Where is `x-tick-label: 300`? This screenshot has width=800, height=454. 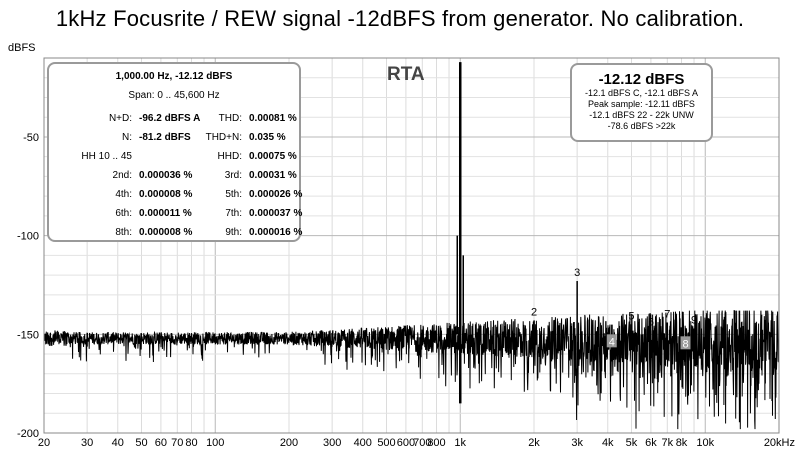 x-tick-label: 300 is located at coordinates (332, 443).